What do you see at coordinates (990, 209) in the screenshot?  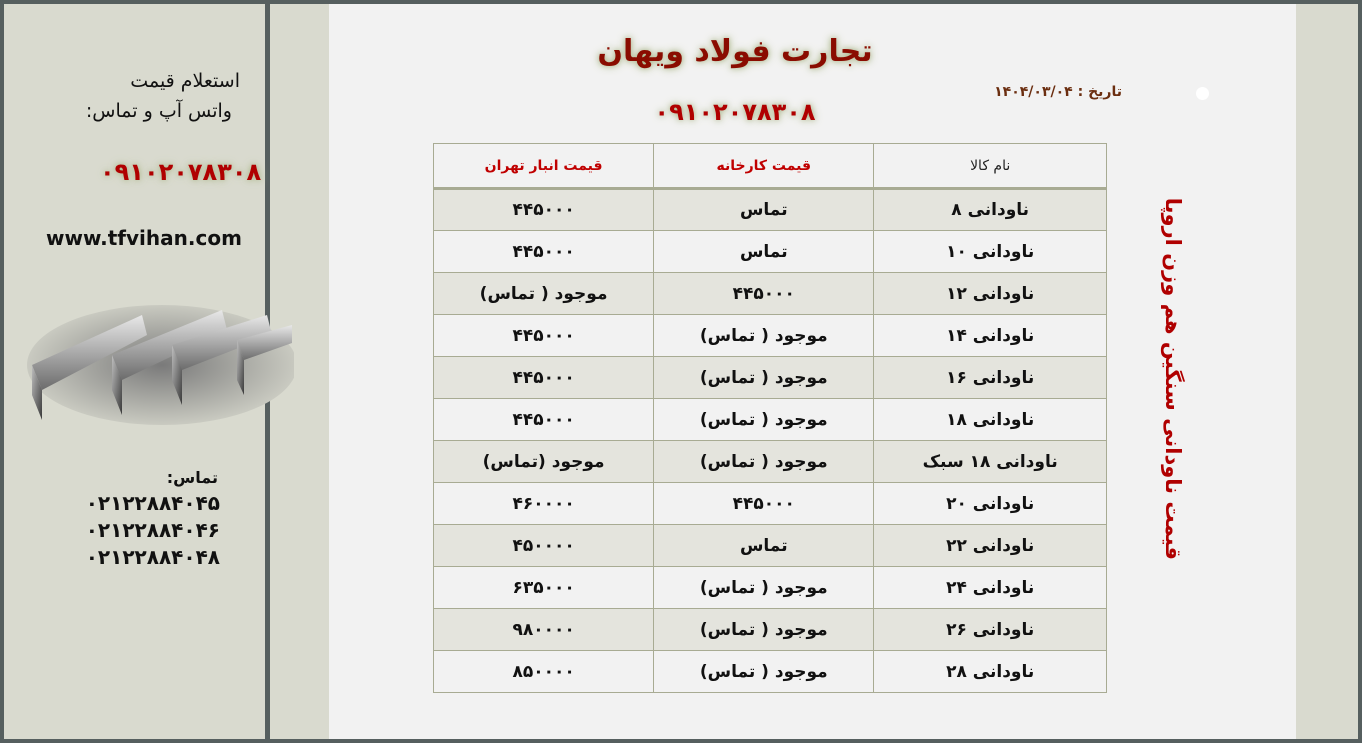 I see `product-name-cell: ناودانی ۸` at bounding box center [990, 209].